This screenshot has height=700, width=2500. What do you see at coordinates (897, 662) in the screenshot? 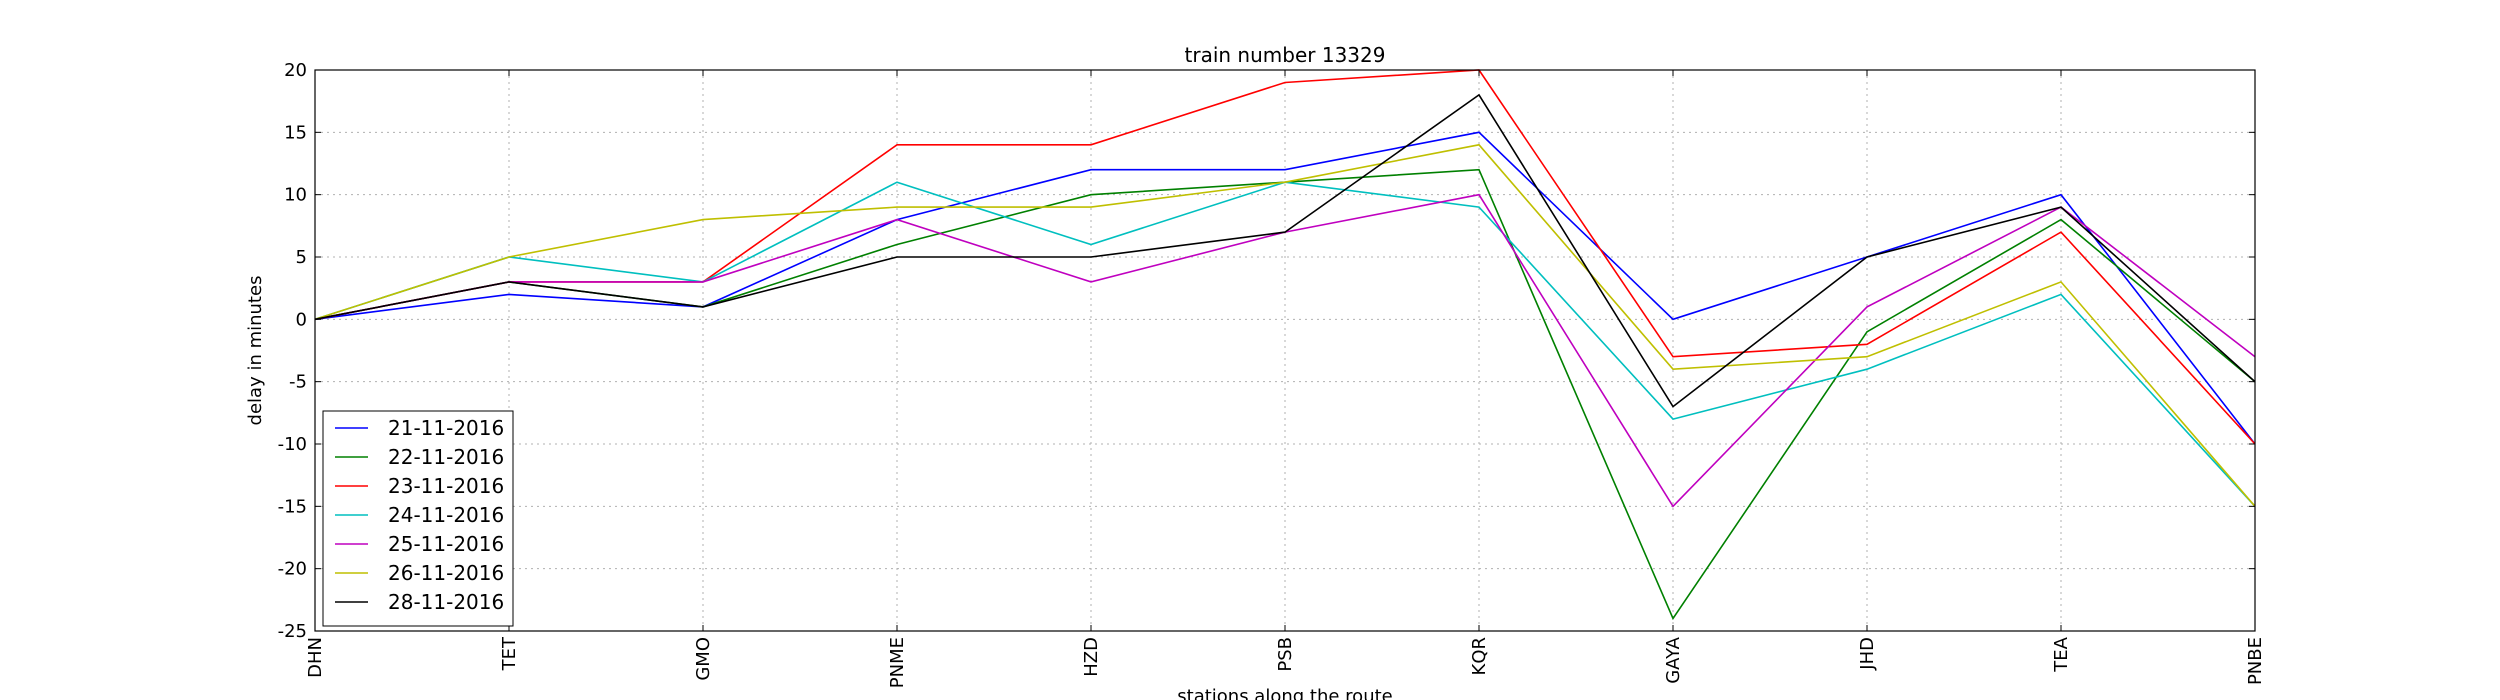
I see `x-tick-label: PNME` at bounding box center [897, 662].